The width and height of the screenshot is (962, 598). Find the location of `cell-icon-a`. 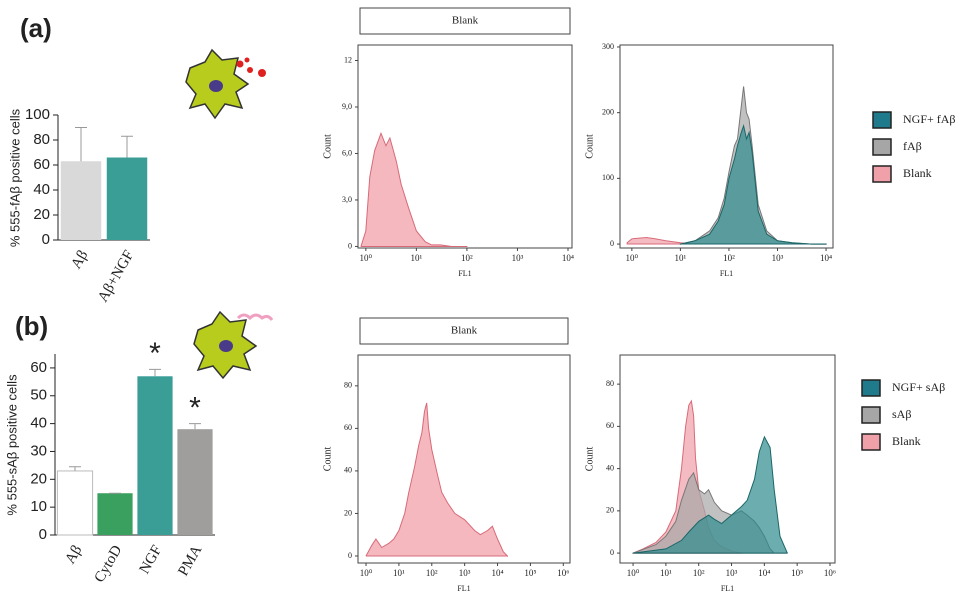

cell-icon-a is located at coordinates (225, 84).